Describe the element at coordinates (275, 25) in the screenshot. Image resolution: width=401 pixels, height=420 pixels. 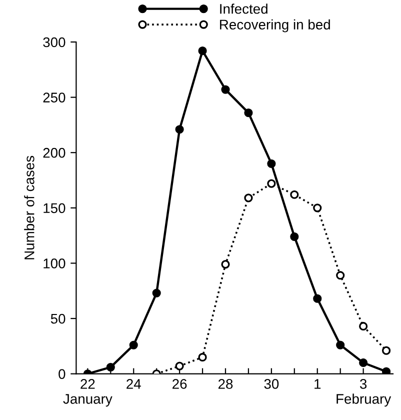
I see `legend-label: Recovering in bed` at that location.